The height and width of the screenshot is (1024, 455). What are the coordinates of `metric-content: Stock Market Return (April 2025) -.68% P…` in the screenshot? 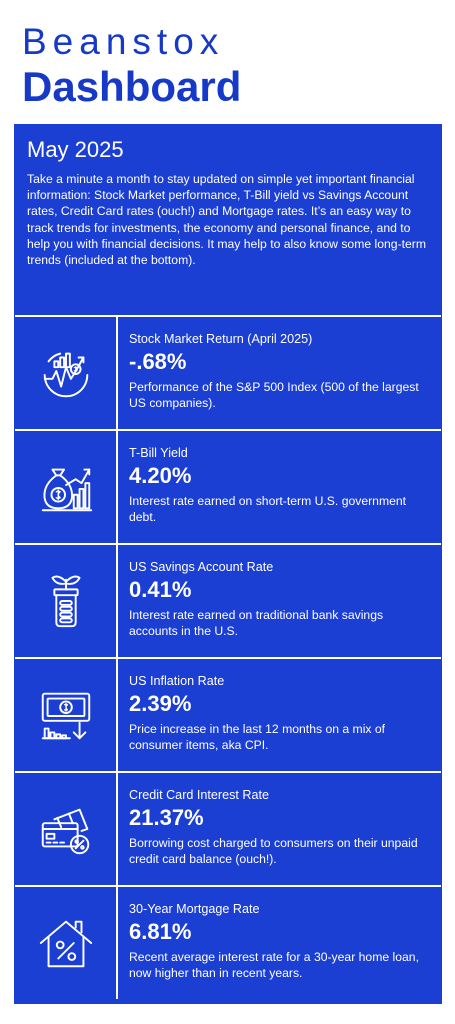 It's located at (282, 371).